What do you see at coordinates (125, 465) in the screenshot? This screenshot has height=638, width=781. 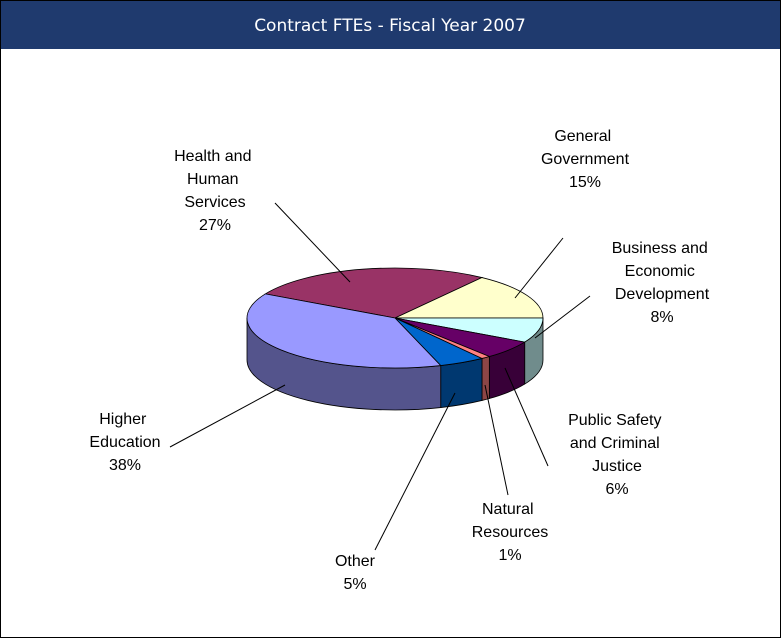 I see `value-label: 38%` at bounding box center [125, 465].